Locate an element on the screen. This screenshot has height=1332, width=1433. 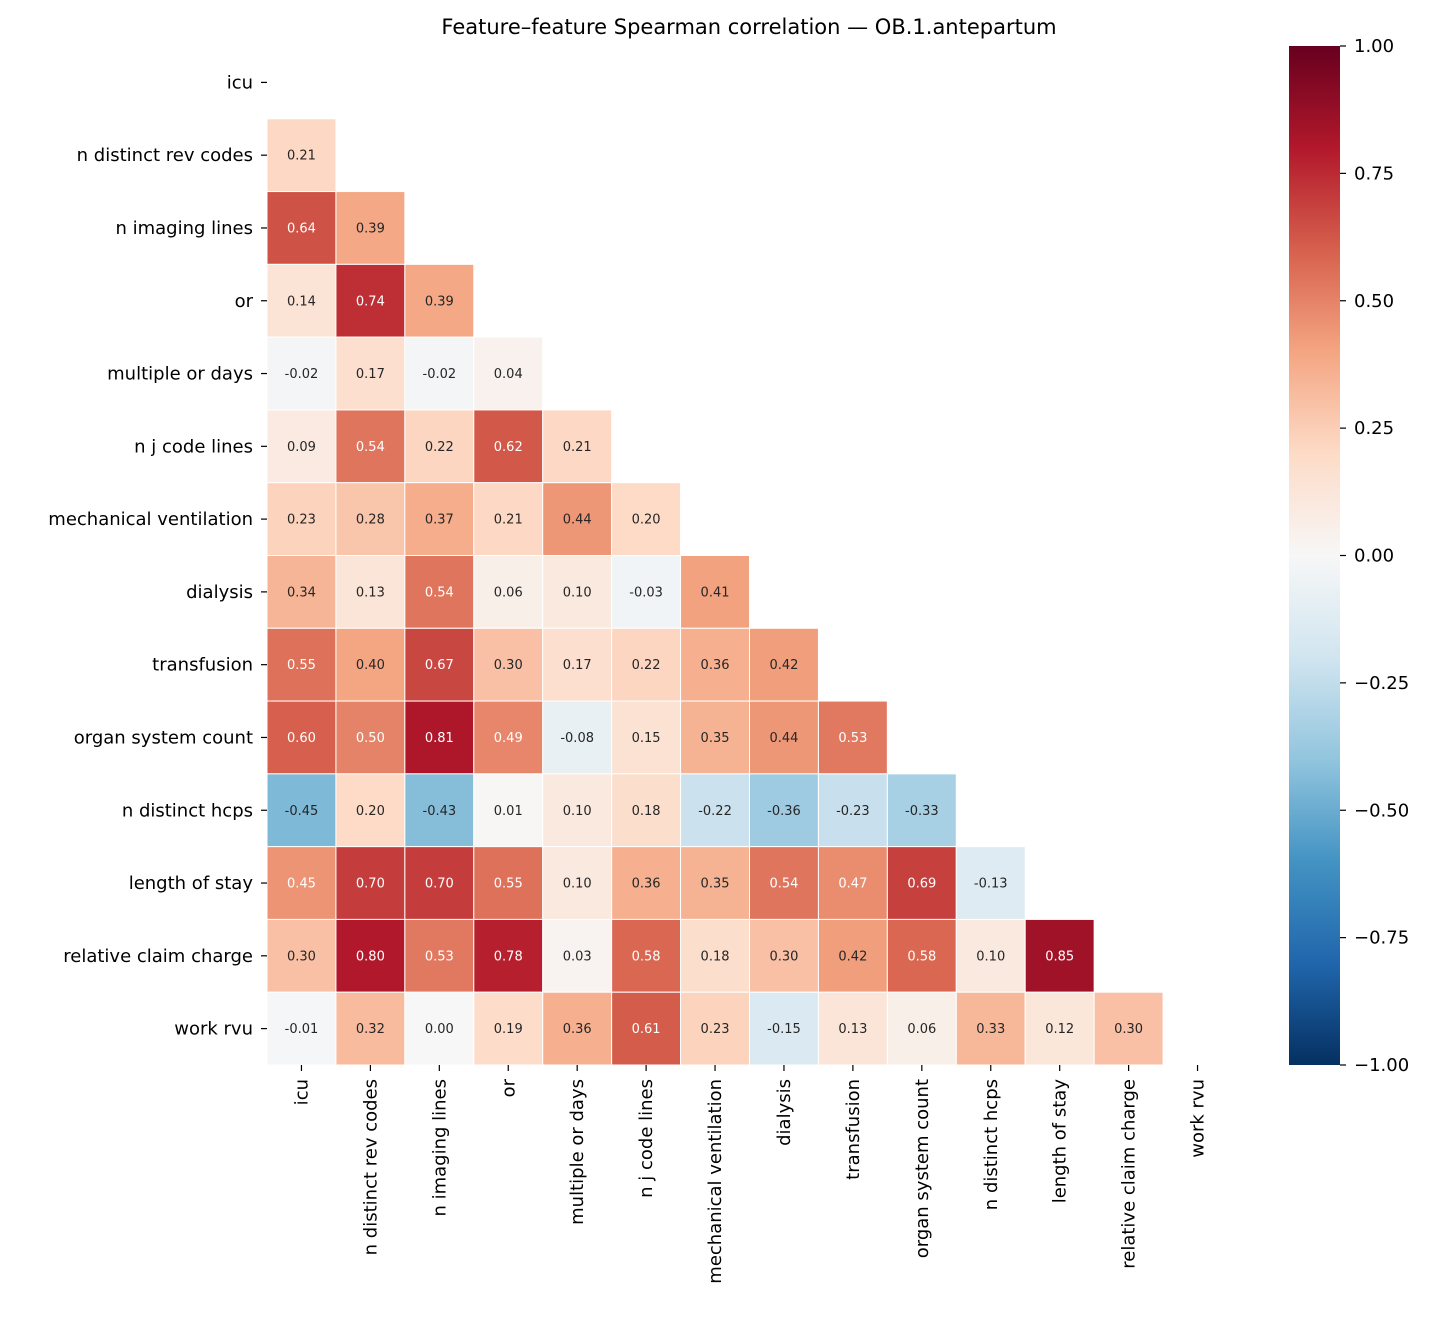
cell-value-label: 0.41 is located at coordinates (715, 592).